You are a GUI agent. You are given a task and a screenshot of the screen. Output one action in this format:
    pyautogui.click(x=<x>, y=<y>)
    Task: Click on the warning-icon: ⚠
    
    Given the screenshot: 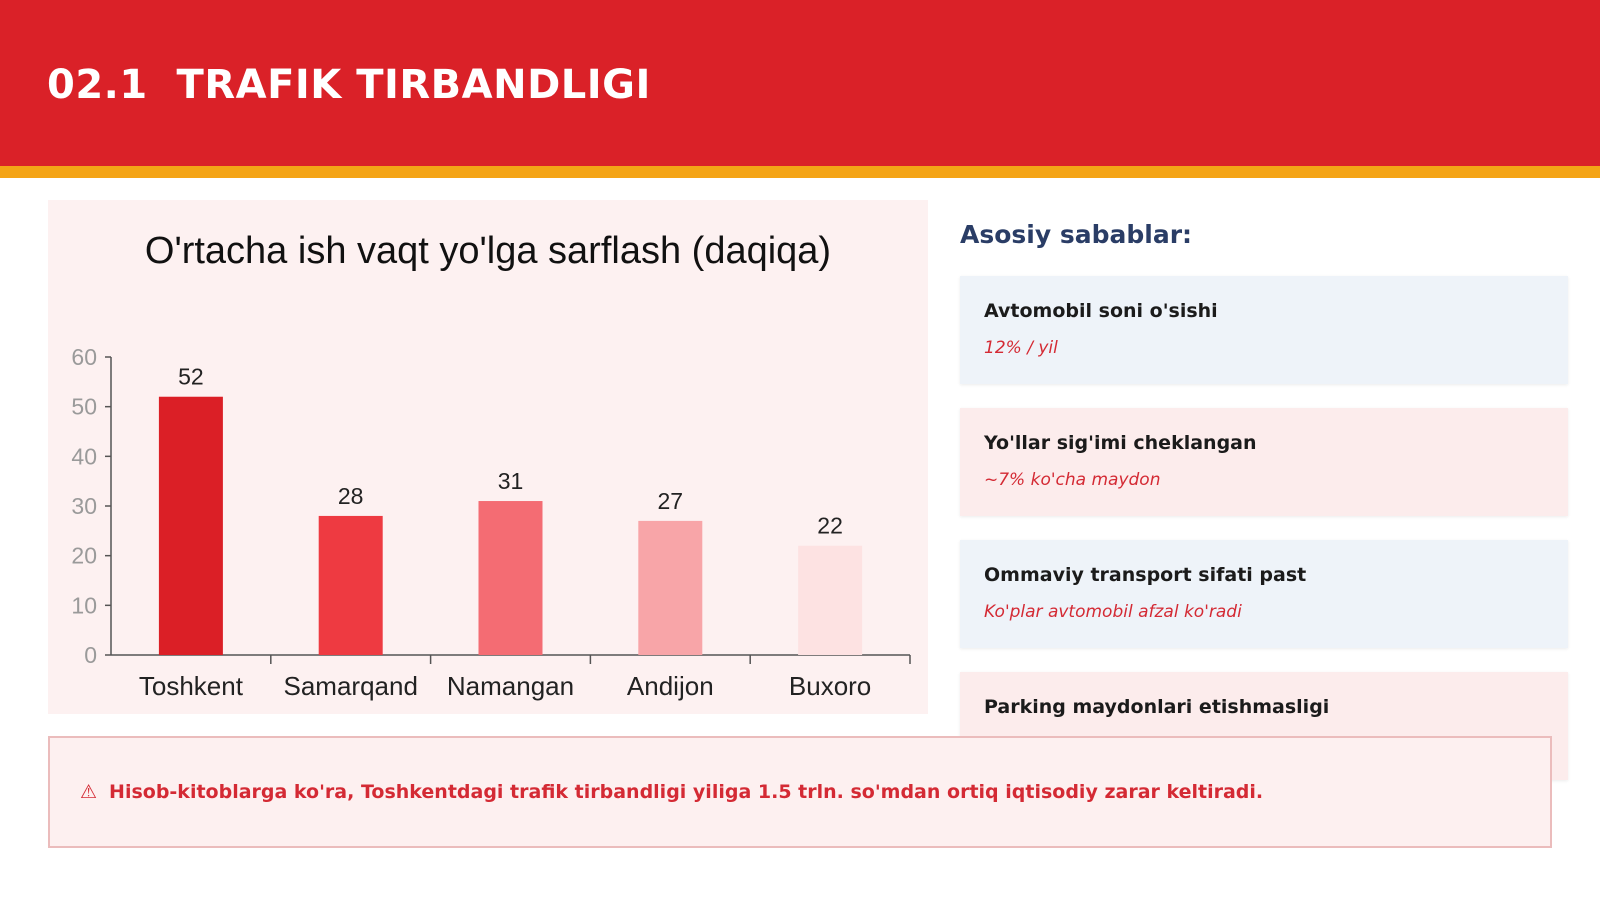 What is the action you would take?
    pyautogui.click(x=89, y=792)
    